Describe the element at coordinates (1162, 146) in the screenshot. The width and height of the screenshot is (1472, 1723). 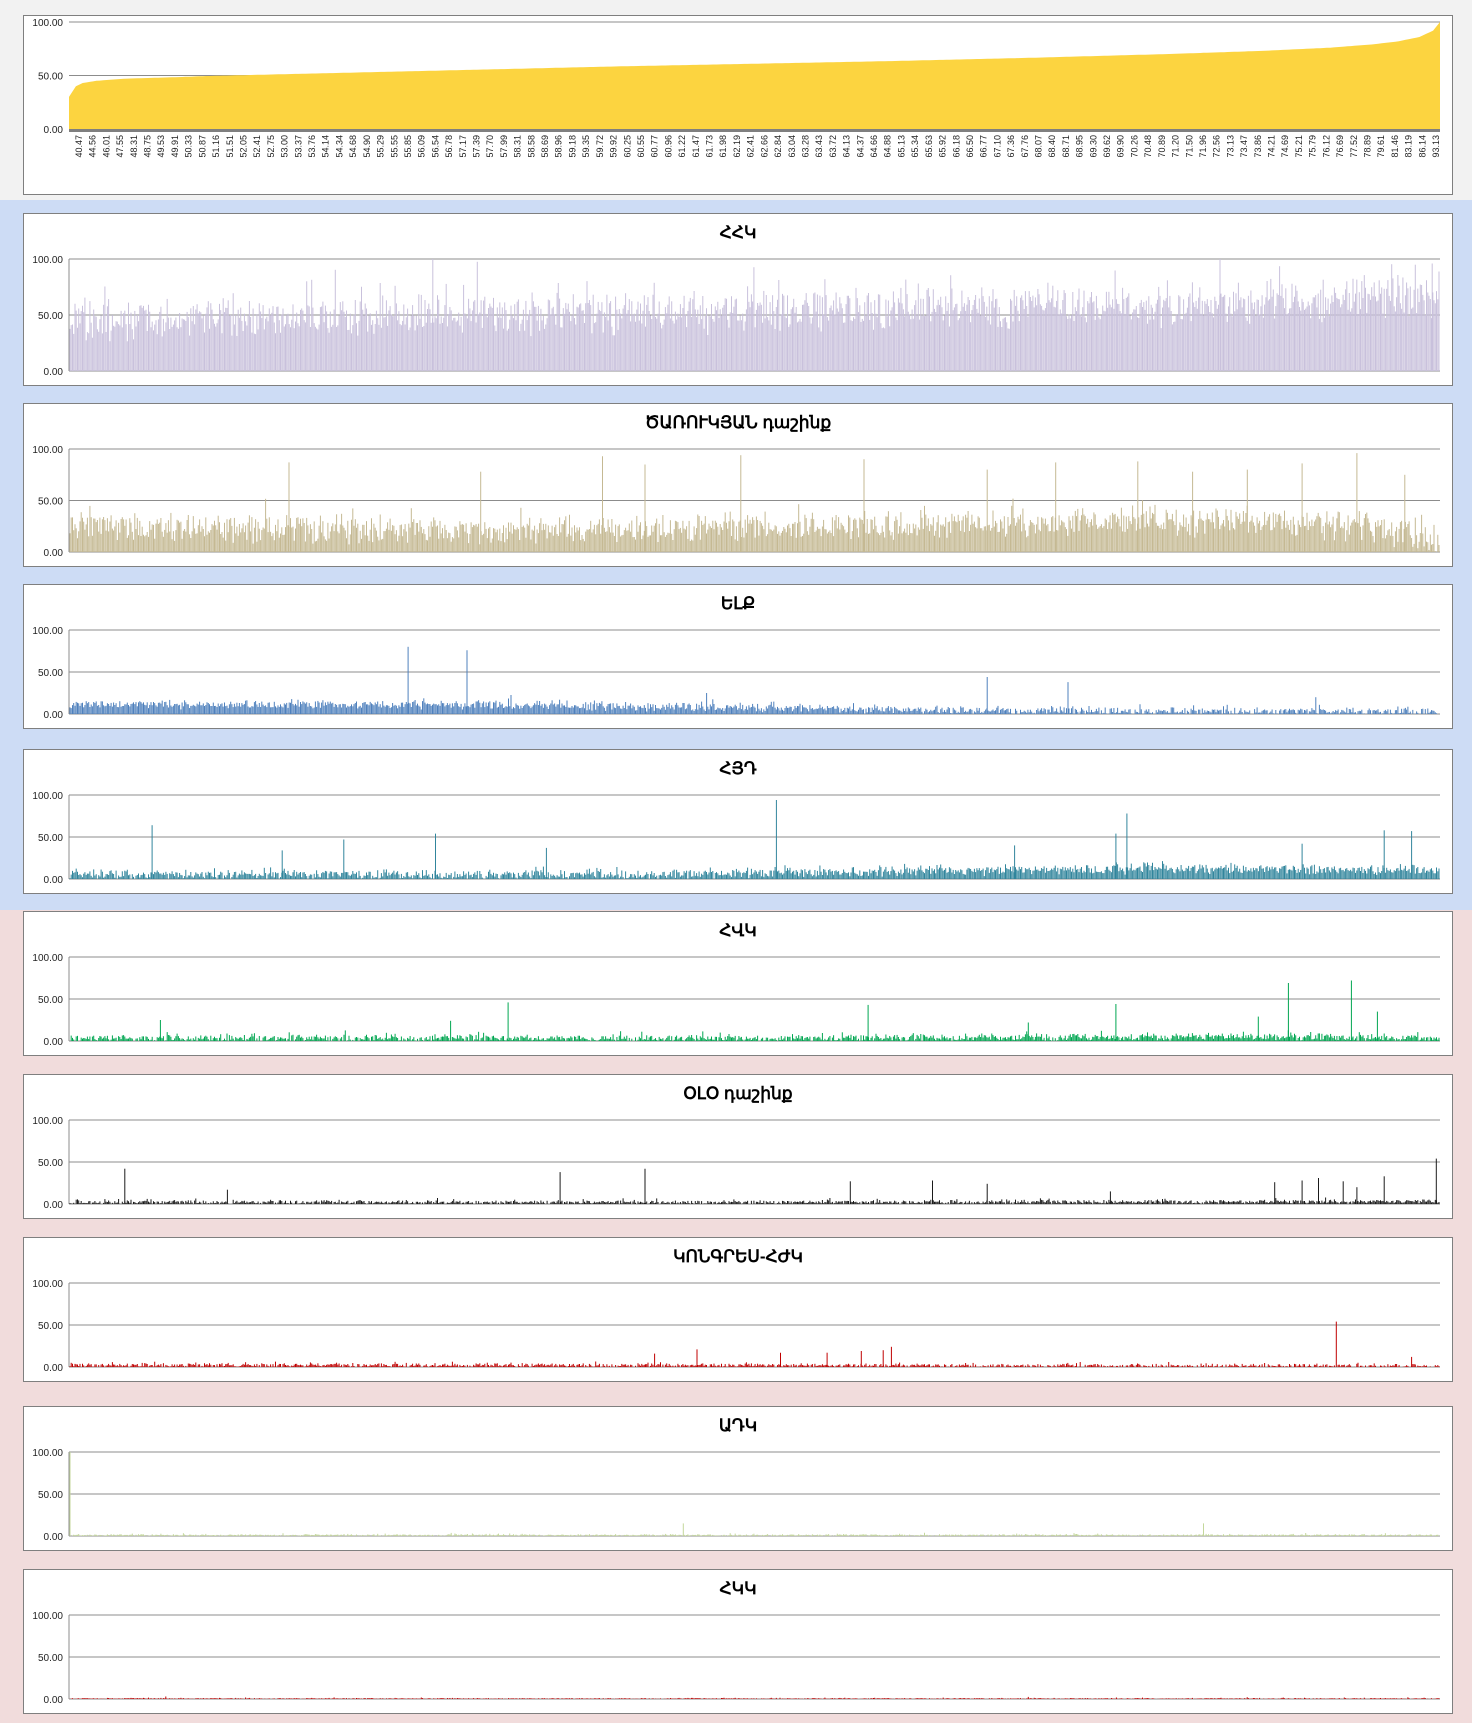
I see `x-tick-label: 70.89` at that location.